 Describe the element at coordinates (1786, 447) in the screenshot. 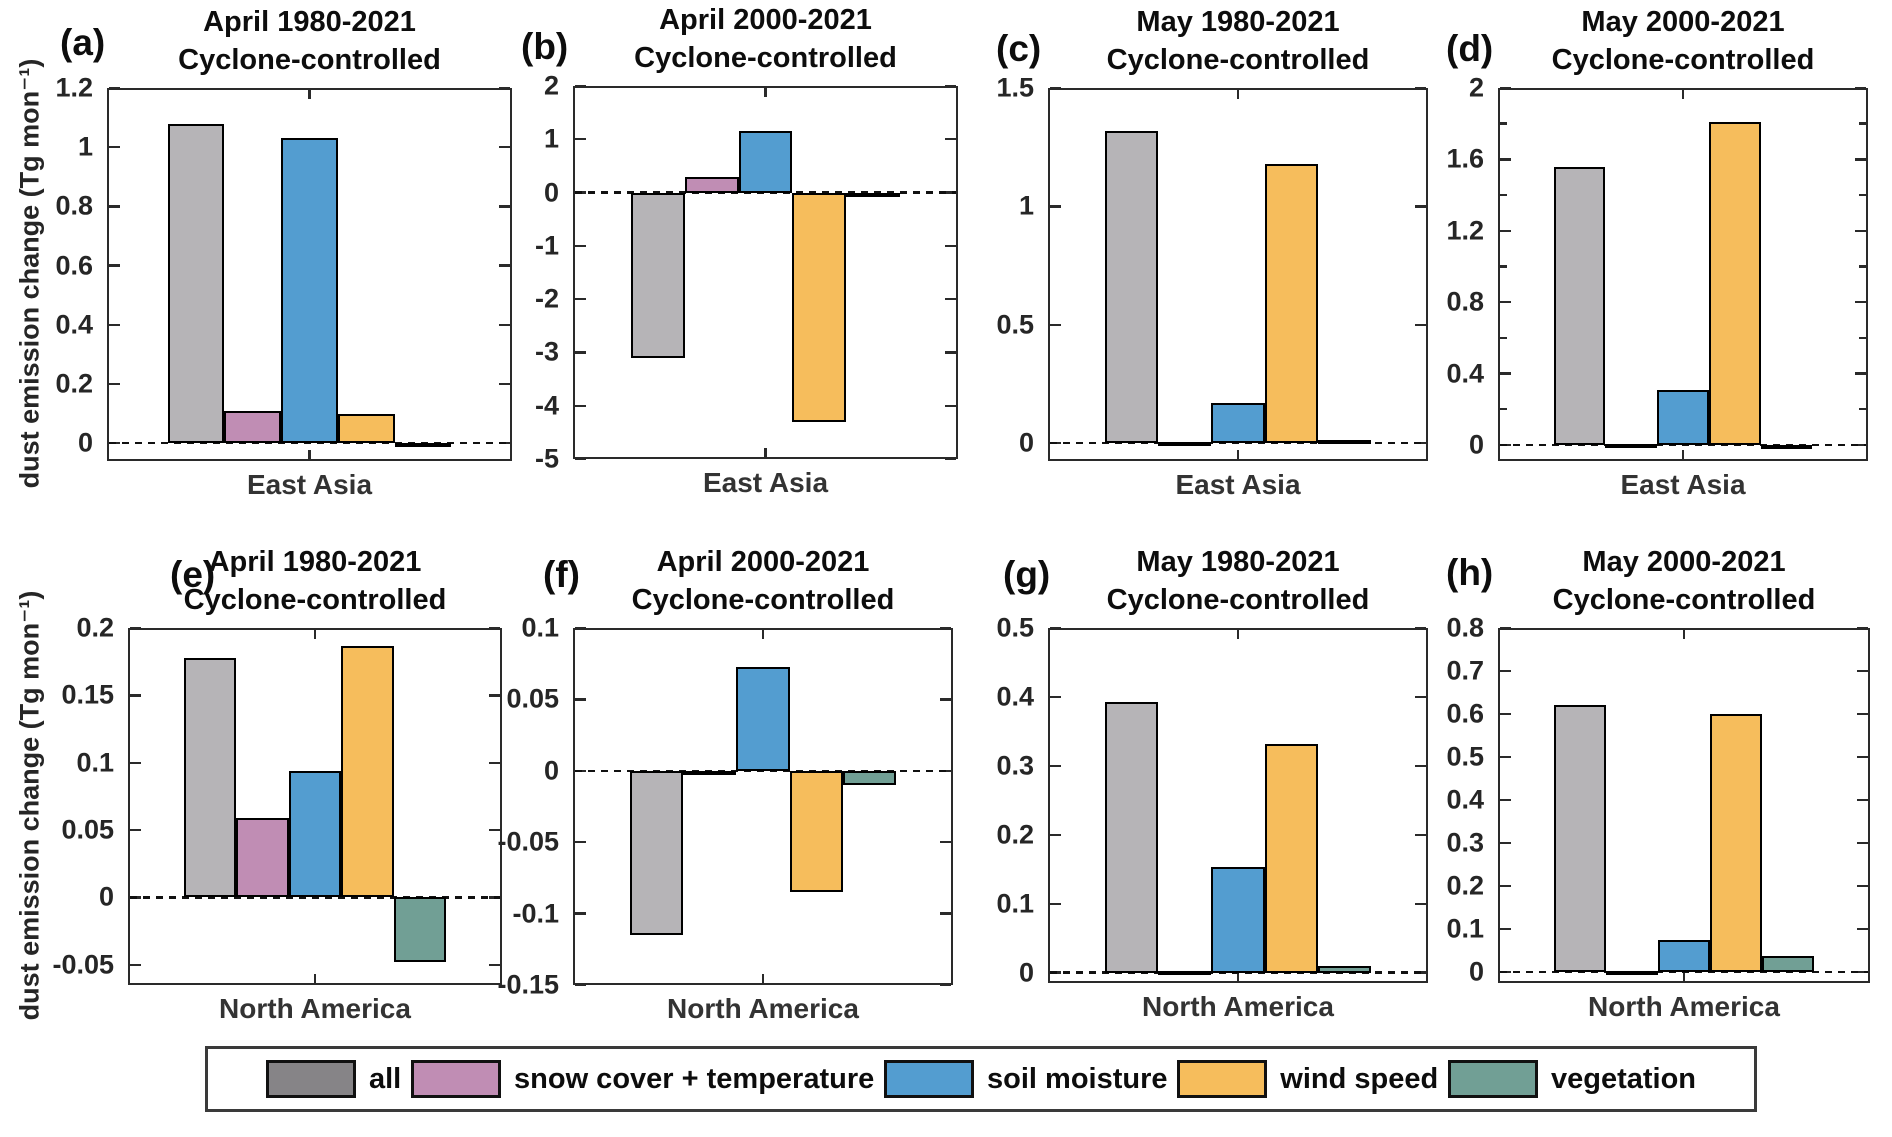

I see `panel-d-bar-vegetation` at that location.